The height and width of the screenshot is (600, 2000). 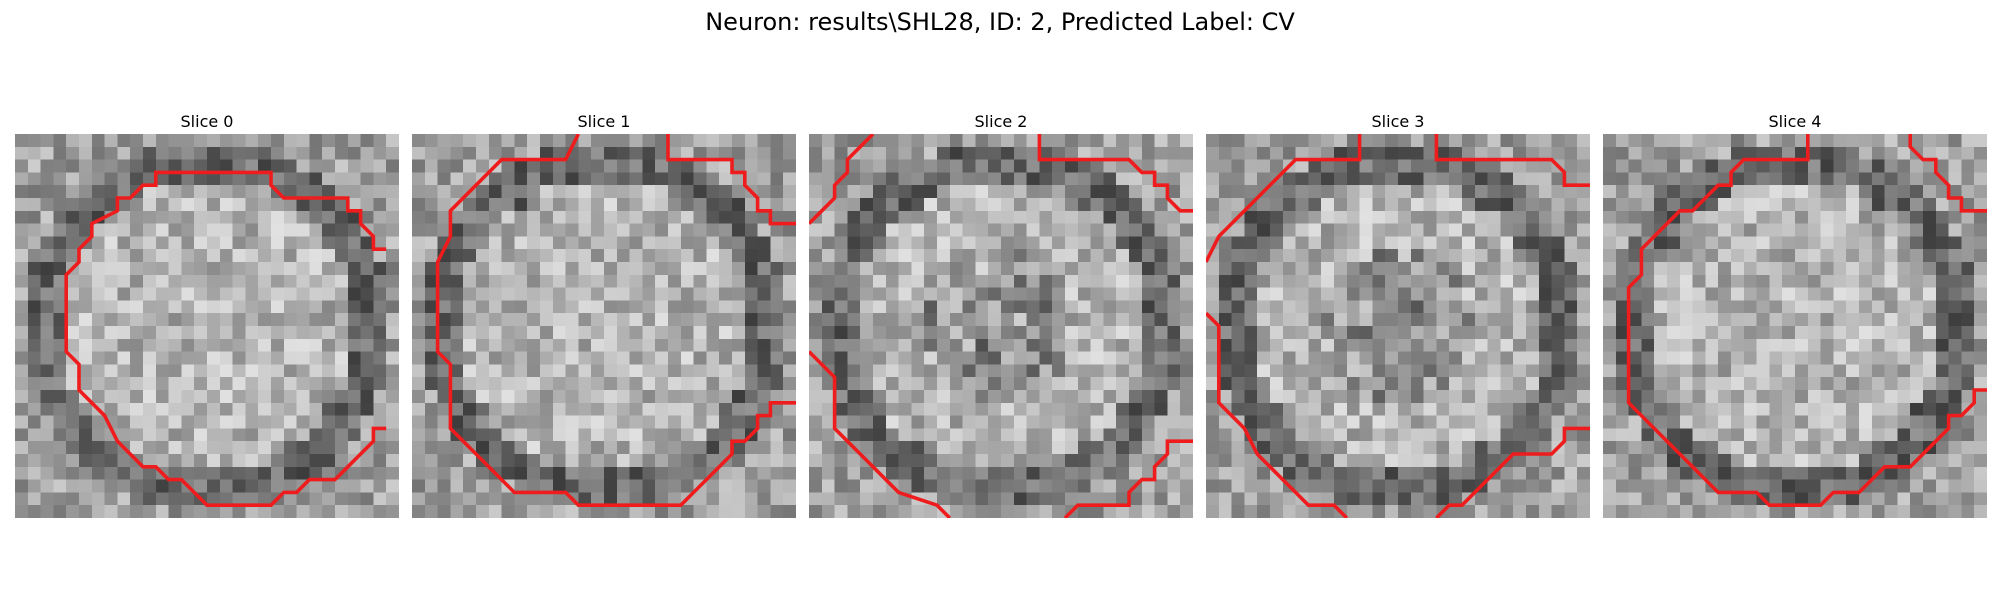 What do you see at coordinates (1398, 121) in the screenshot?
I see `slice-title-3: Slice 3` at bounding box center [1398, 121].